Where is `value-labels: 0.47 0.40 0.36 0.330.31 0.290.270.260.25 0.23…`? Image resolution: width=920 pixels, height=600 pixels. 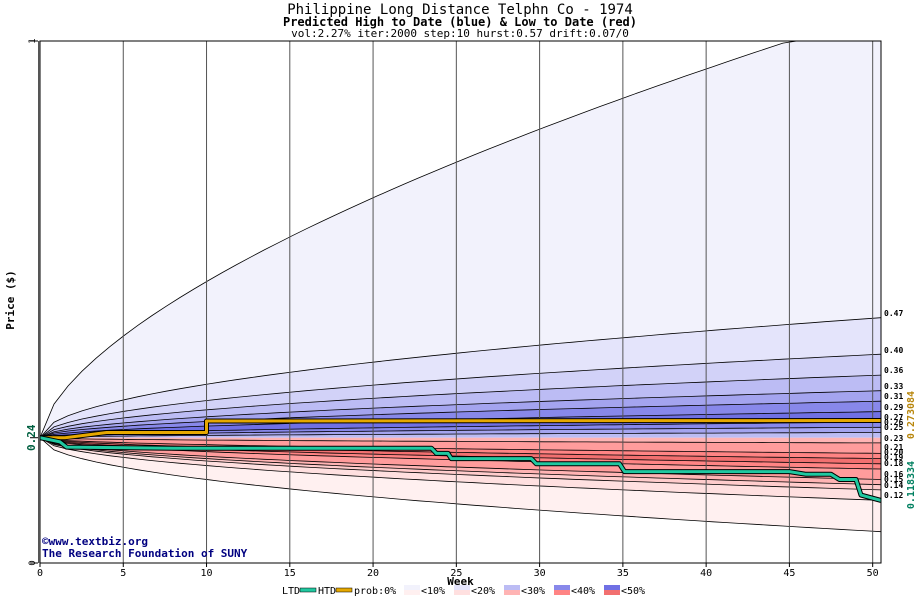 value-labels: 0.47 0.40 0.36 0.330.31 0.290.270.260.25 0.23… is located at coordinates (900, 409).